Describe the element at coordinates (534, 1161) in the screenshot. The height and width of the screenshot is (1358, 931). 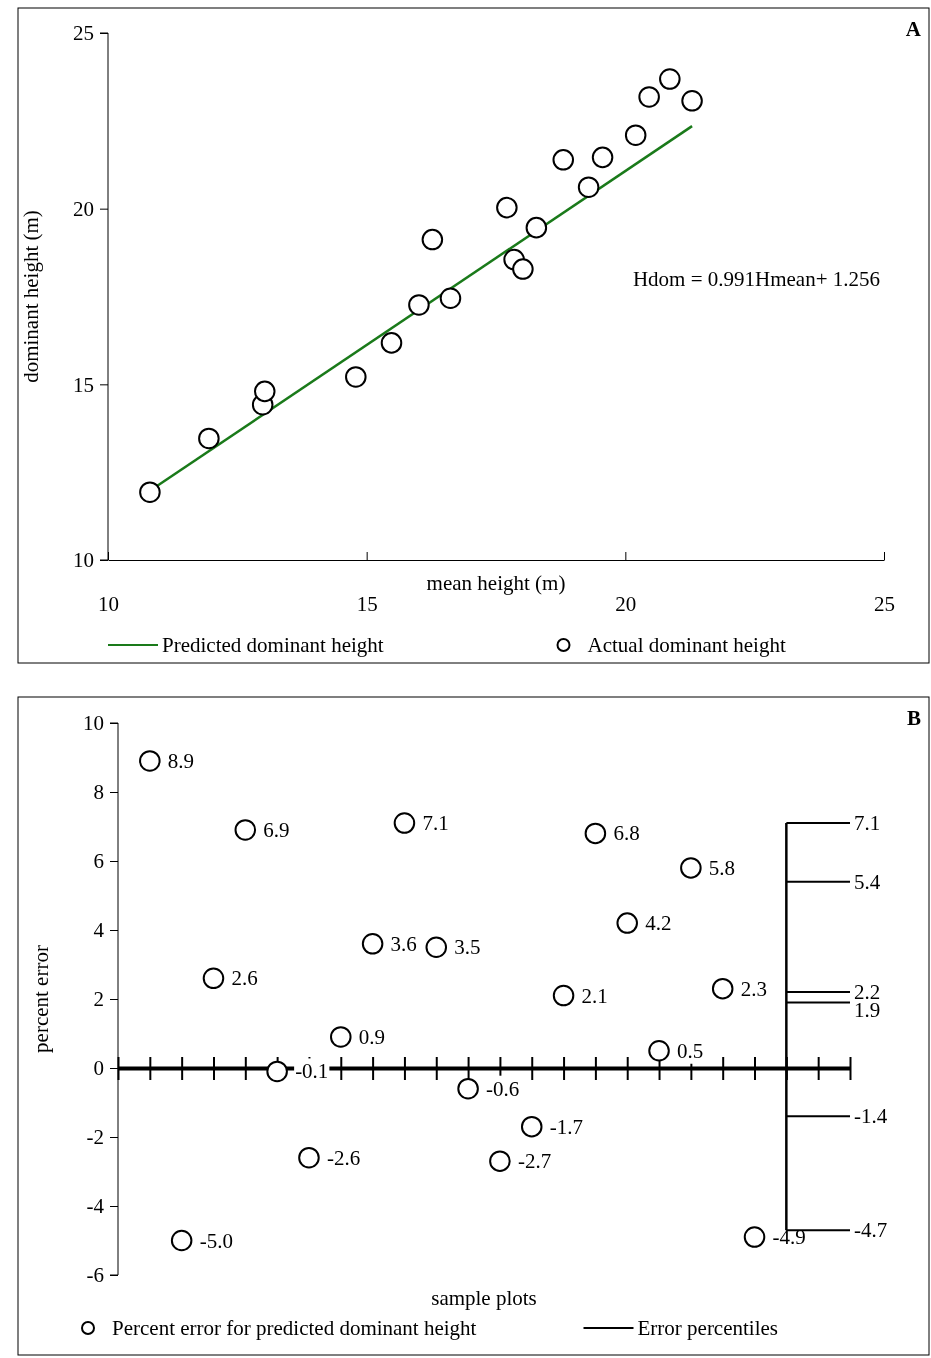
I see `data-label: -2.7` at that location.